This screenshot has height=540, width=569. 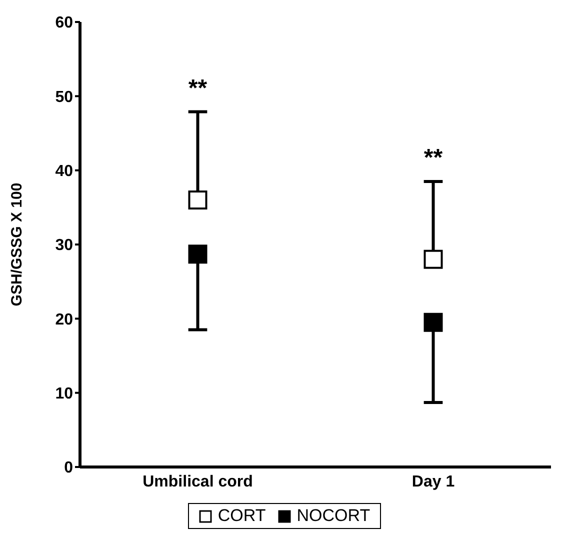 I want to click on legend-label: NOCORT, so click(x=333, y=516).